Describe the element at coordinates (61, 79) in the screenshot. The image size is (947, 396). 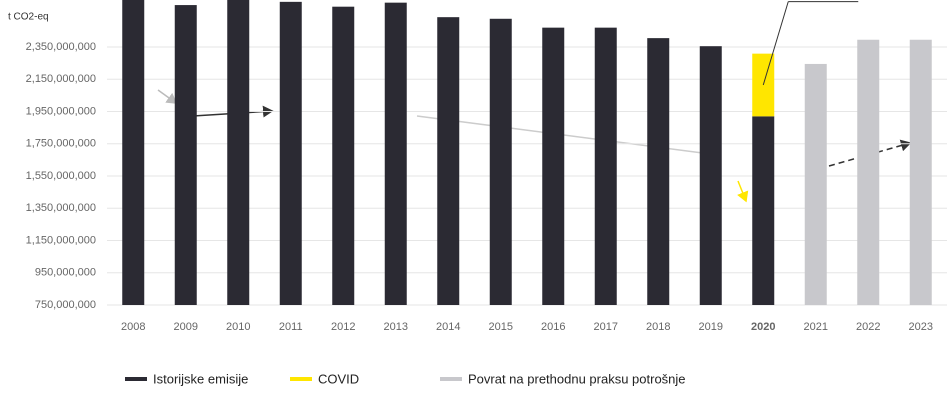
I see `y-tick-label: 2,150,000,000` at that location.